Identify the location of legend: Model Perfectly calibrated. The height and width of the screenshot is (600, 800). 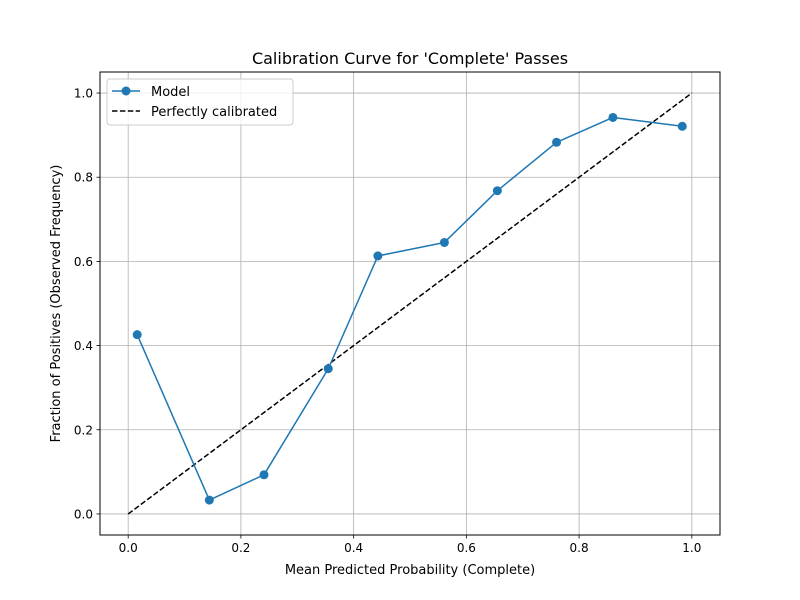
(200, 102).